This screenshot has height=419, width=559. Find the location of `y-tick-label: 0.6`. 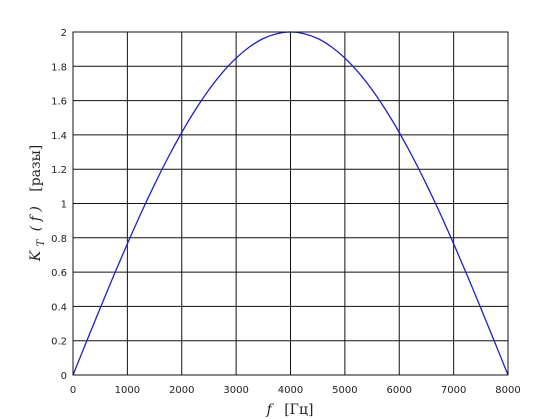

y-tick-label: 0.6 is located at coordinates (59, 273).